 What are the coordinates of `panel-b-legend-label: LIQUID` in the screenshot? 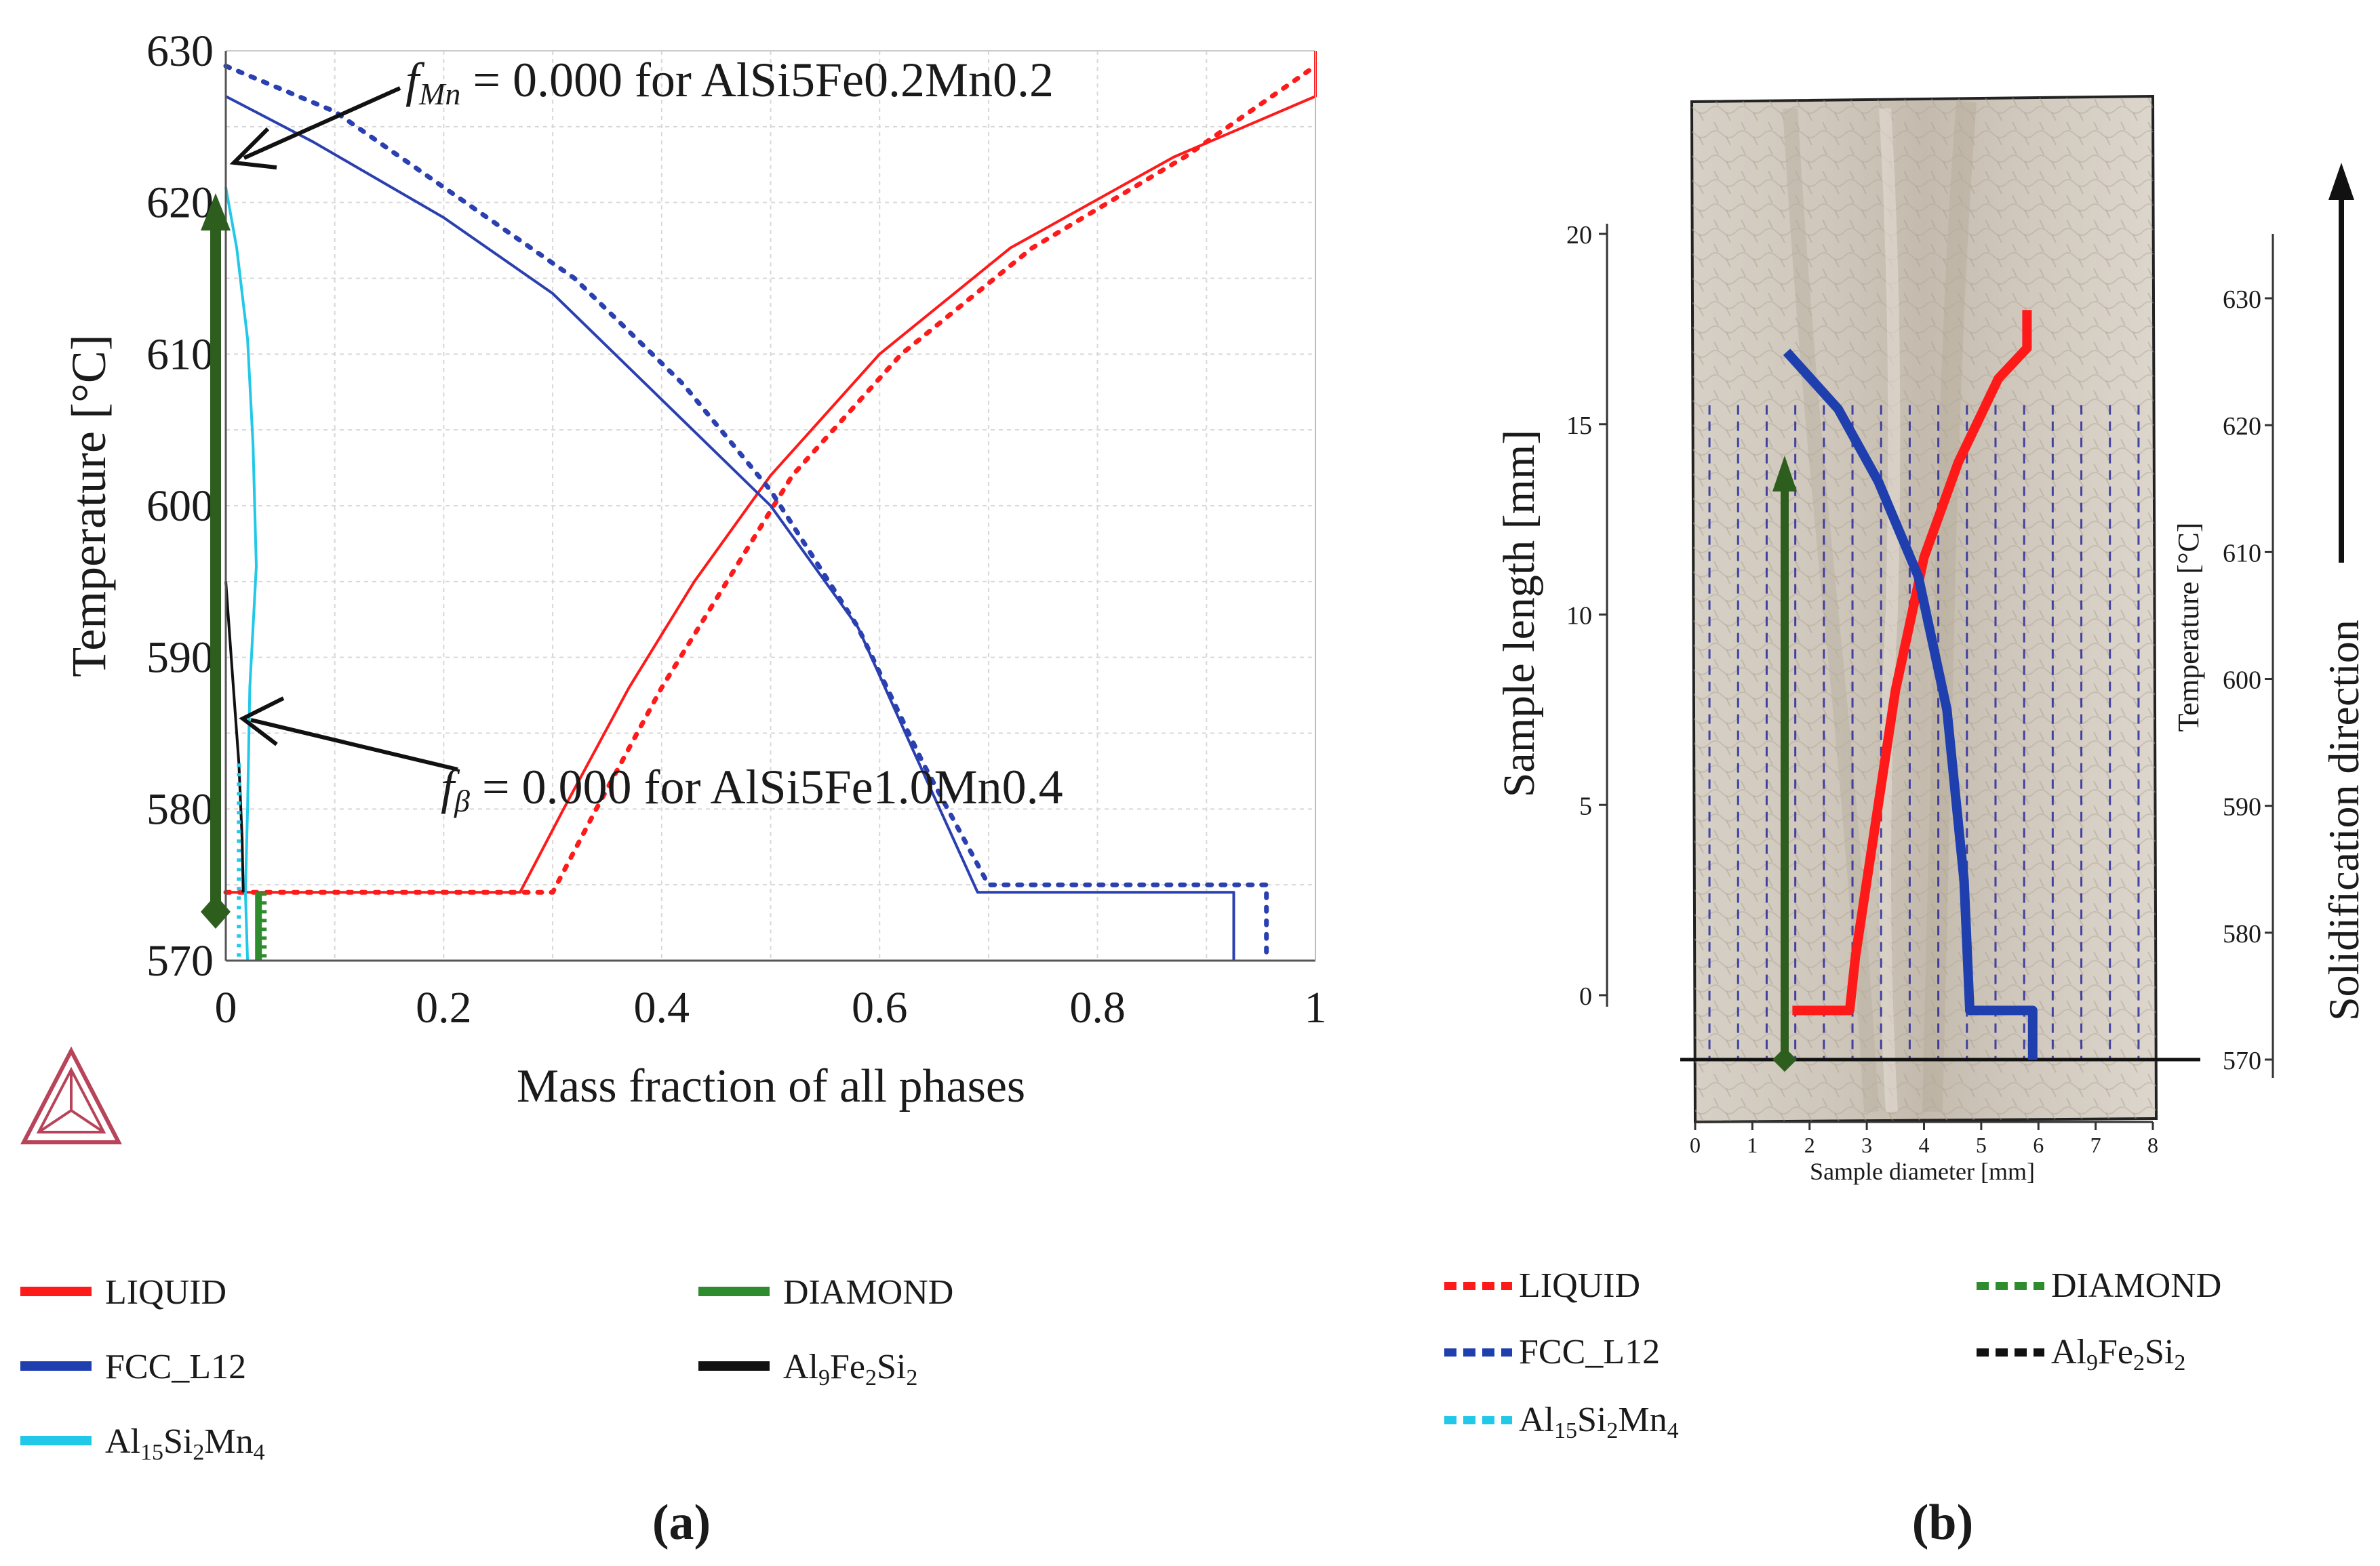 It's located at (1579, 1285).